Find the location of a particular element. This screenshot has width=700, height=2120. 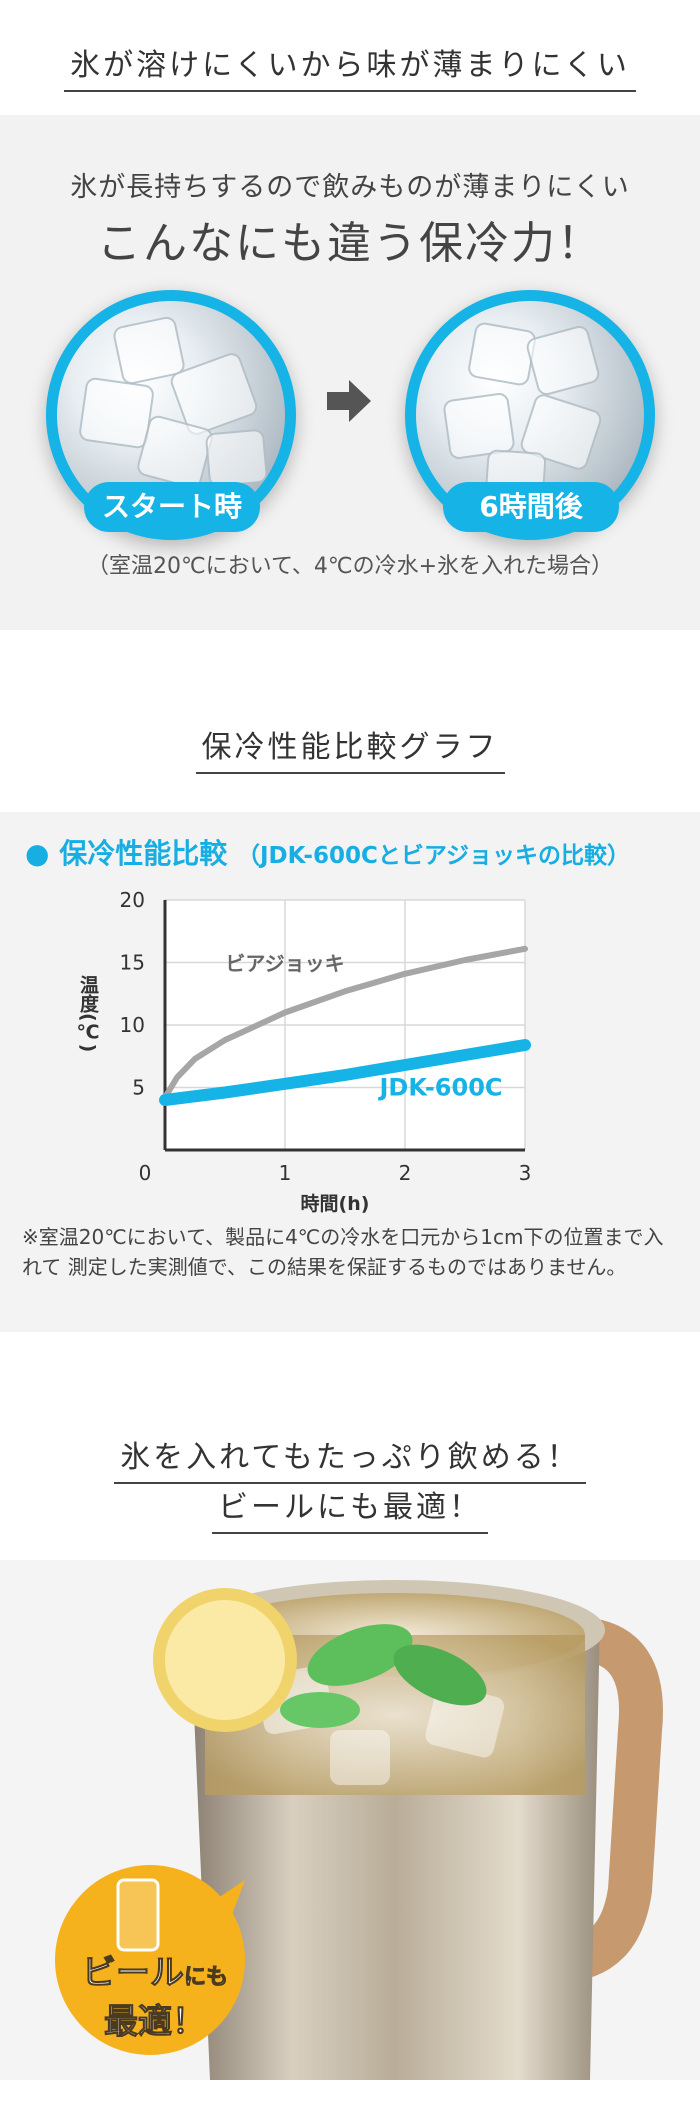

section2-heading-wrap: 保冷性能比較グラフ is located at coordinates (350, 748).